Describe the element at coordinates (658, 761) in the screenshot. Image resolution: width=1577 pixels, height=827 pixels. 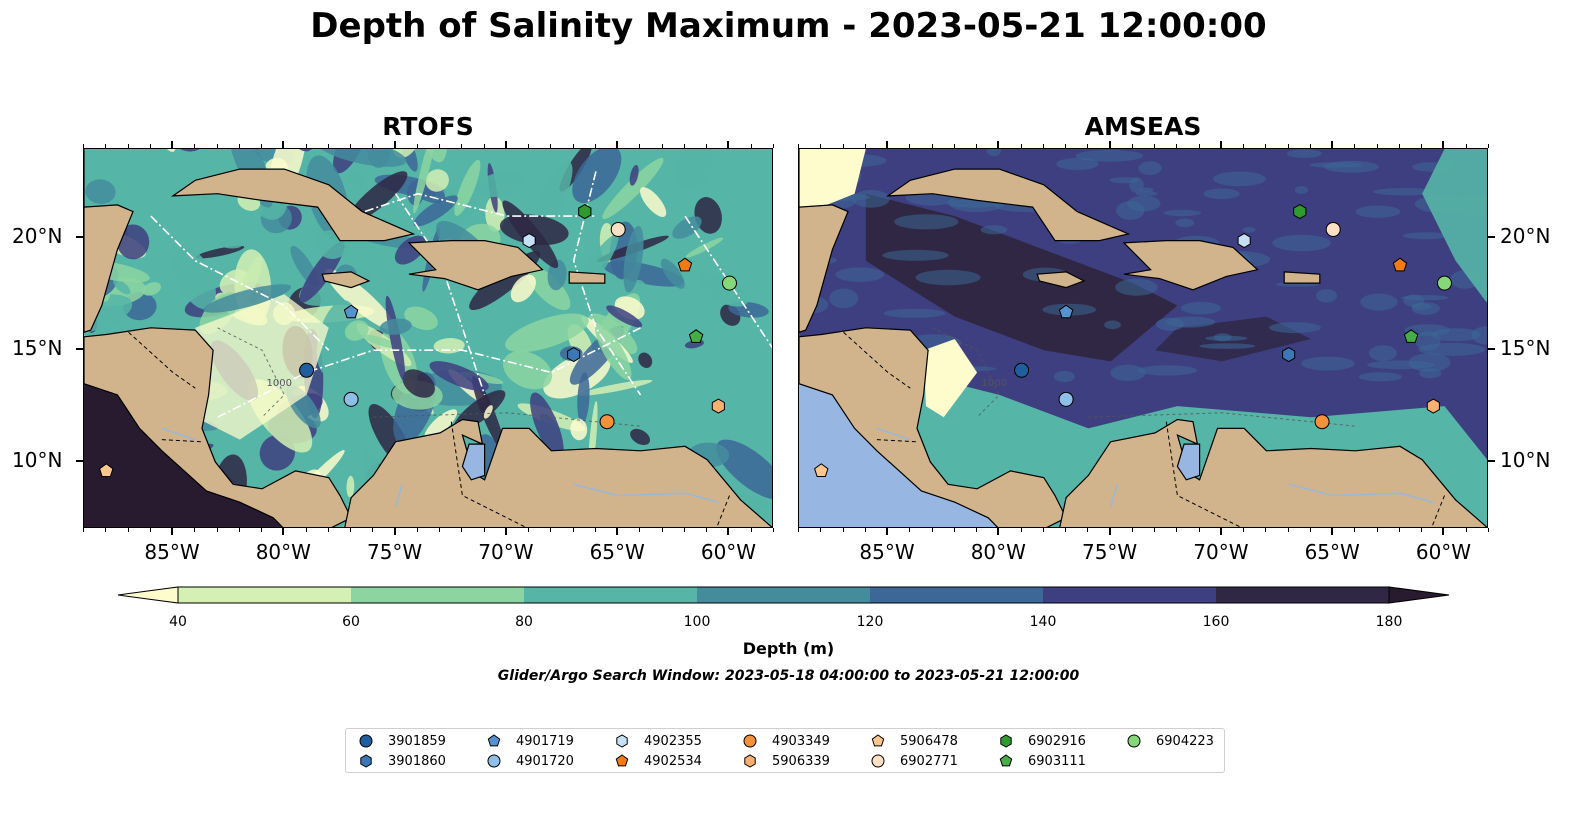
I see `legend-item: 4902534` at that location.